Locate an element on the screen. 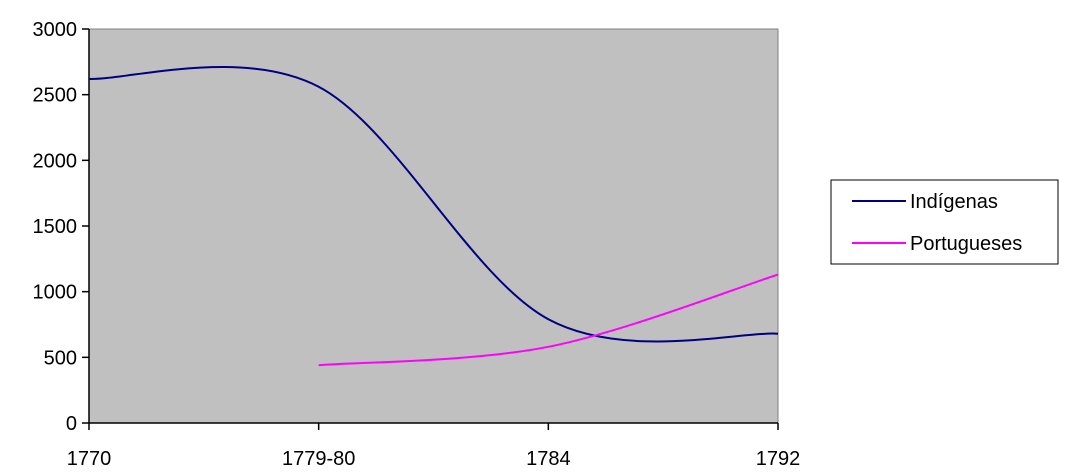 This screenshot has height=475, width=1070. y-tick-label: 2000 is located at coordinates (55, 161).